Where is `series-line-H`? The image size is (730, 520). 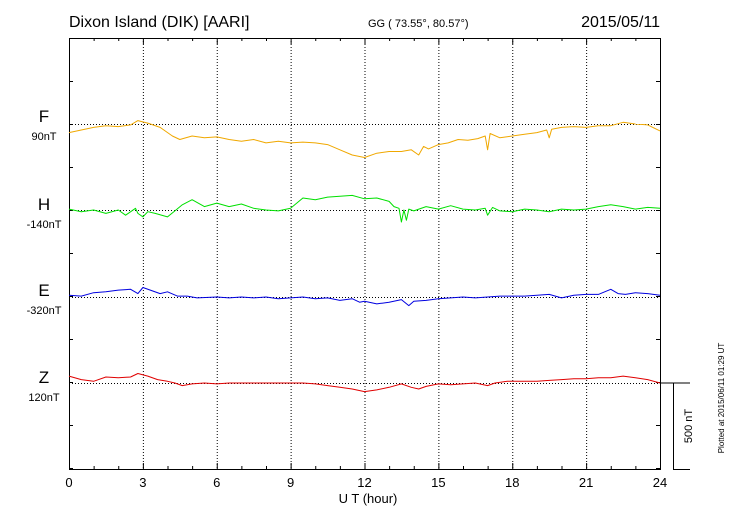
series-line-H is located at coordinates (364, 208).